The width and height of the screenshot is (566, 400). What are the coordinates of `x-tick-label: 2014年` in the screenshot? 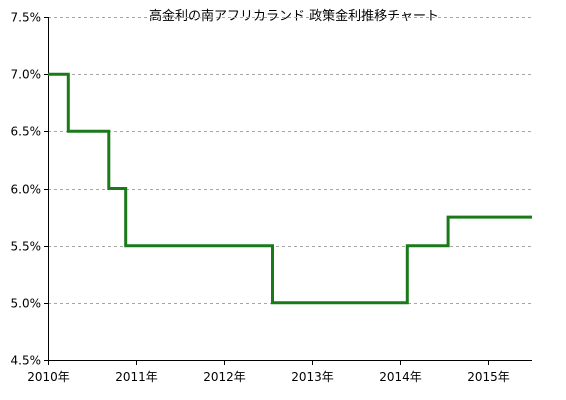 It's located at (400, 377).